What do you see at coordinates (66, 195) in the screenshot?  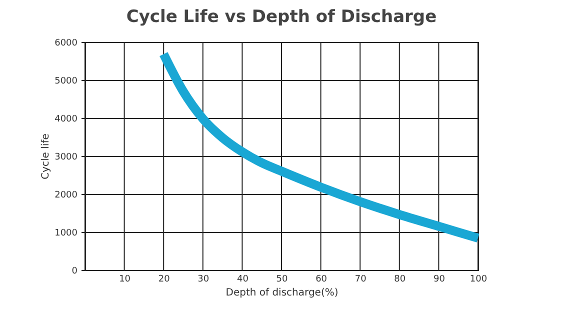 I see `y-tick-label: 2000` at bounding box center [66, 195].